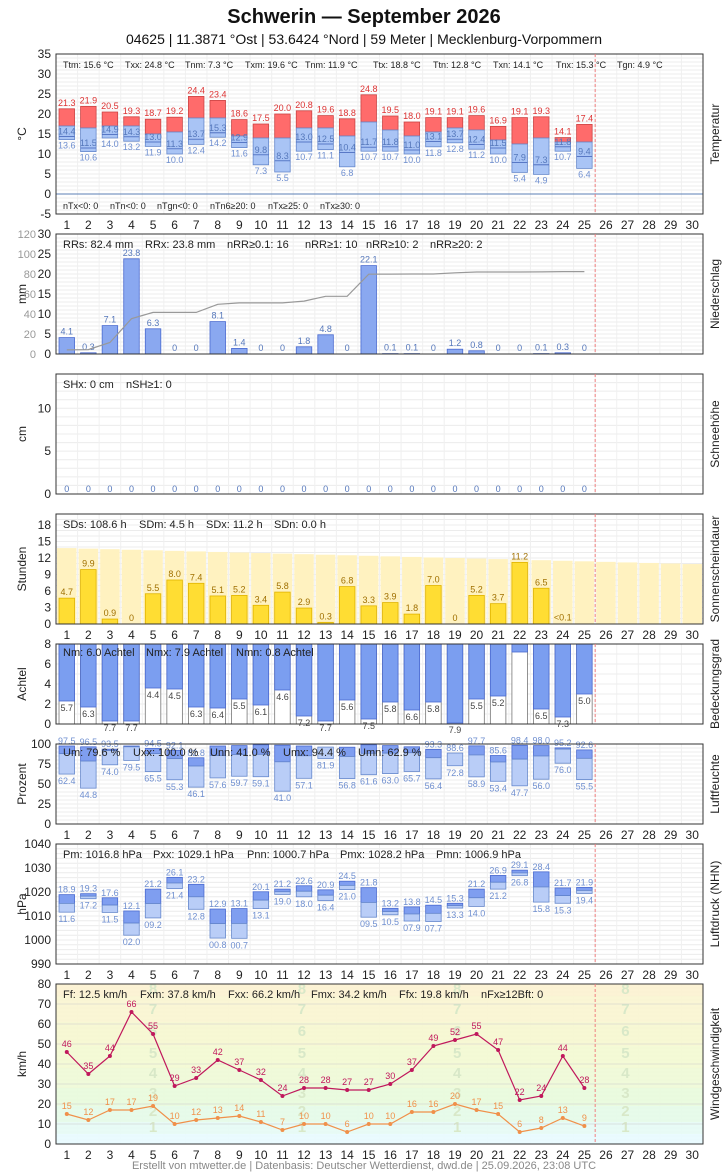  Describe the element at coordinates (541, 909) in the screenshot. I see `pressure-min-label: 15.8` at that location.